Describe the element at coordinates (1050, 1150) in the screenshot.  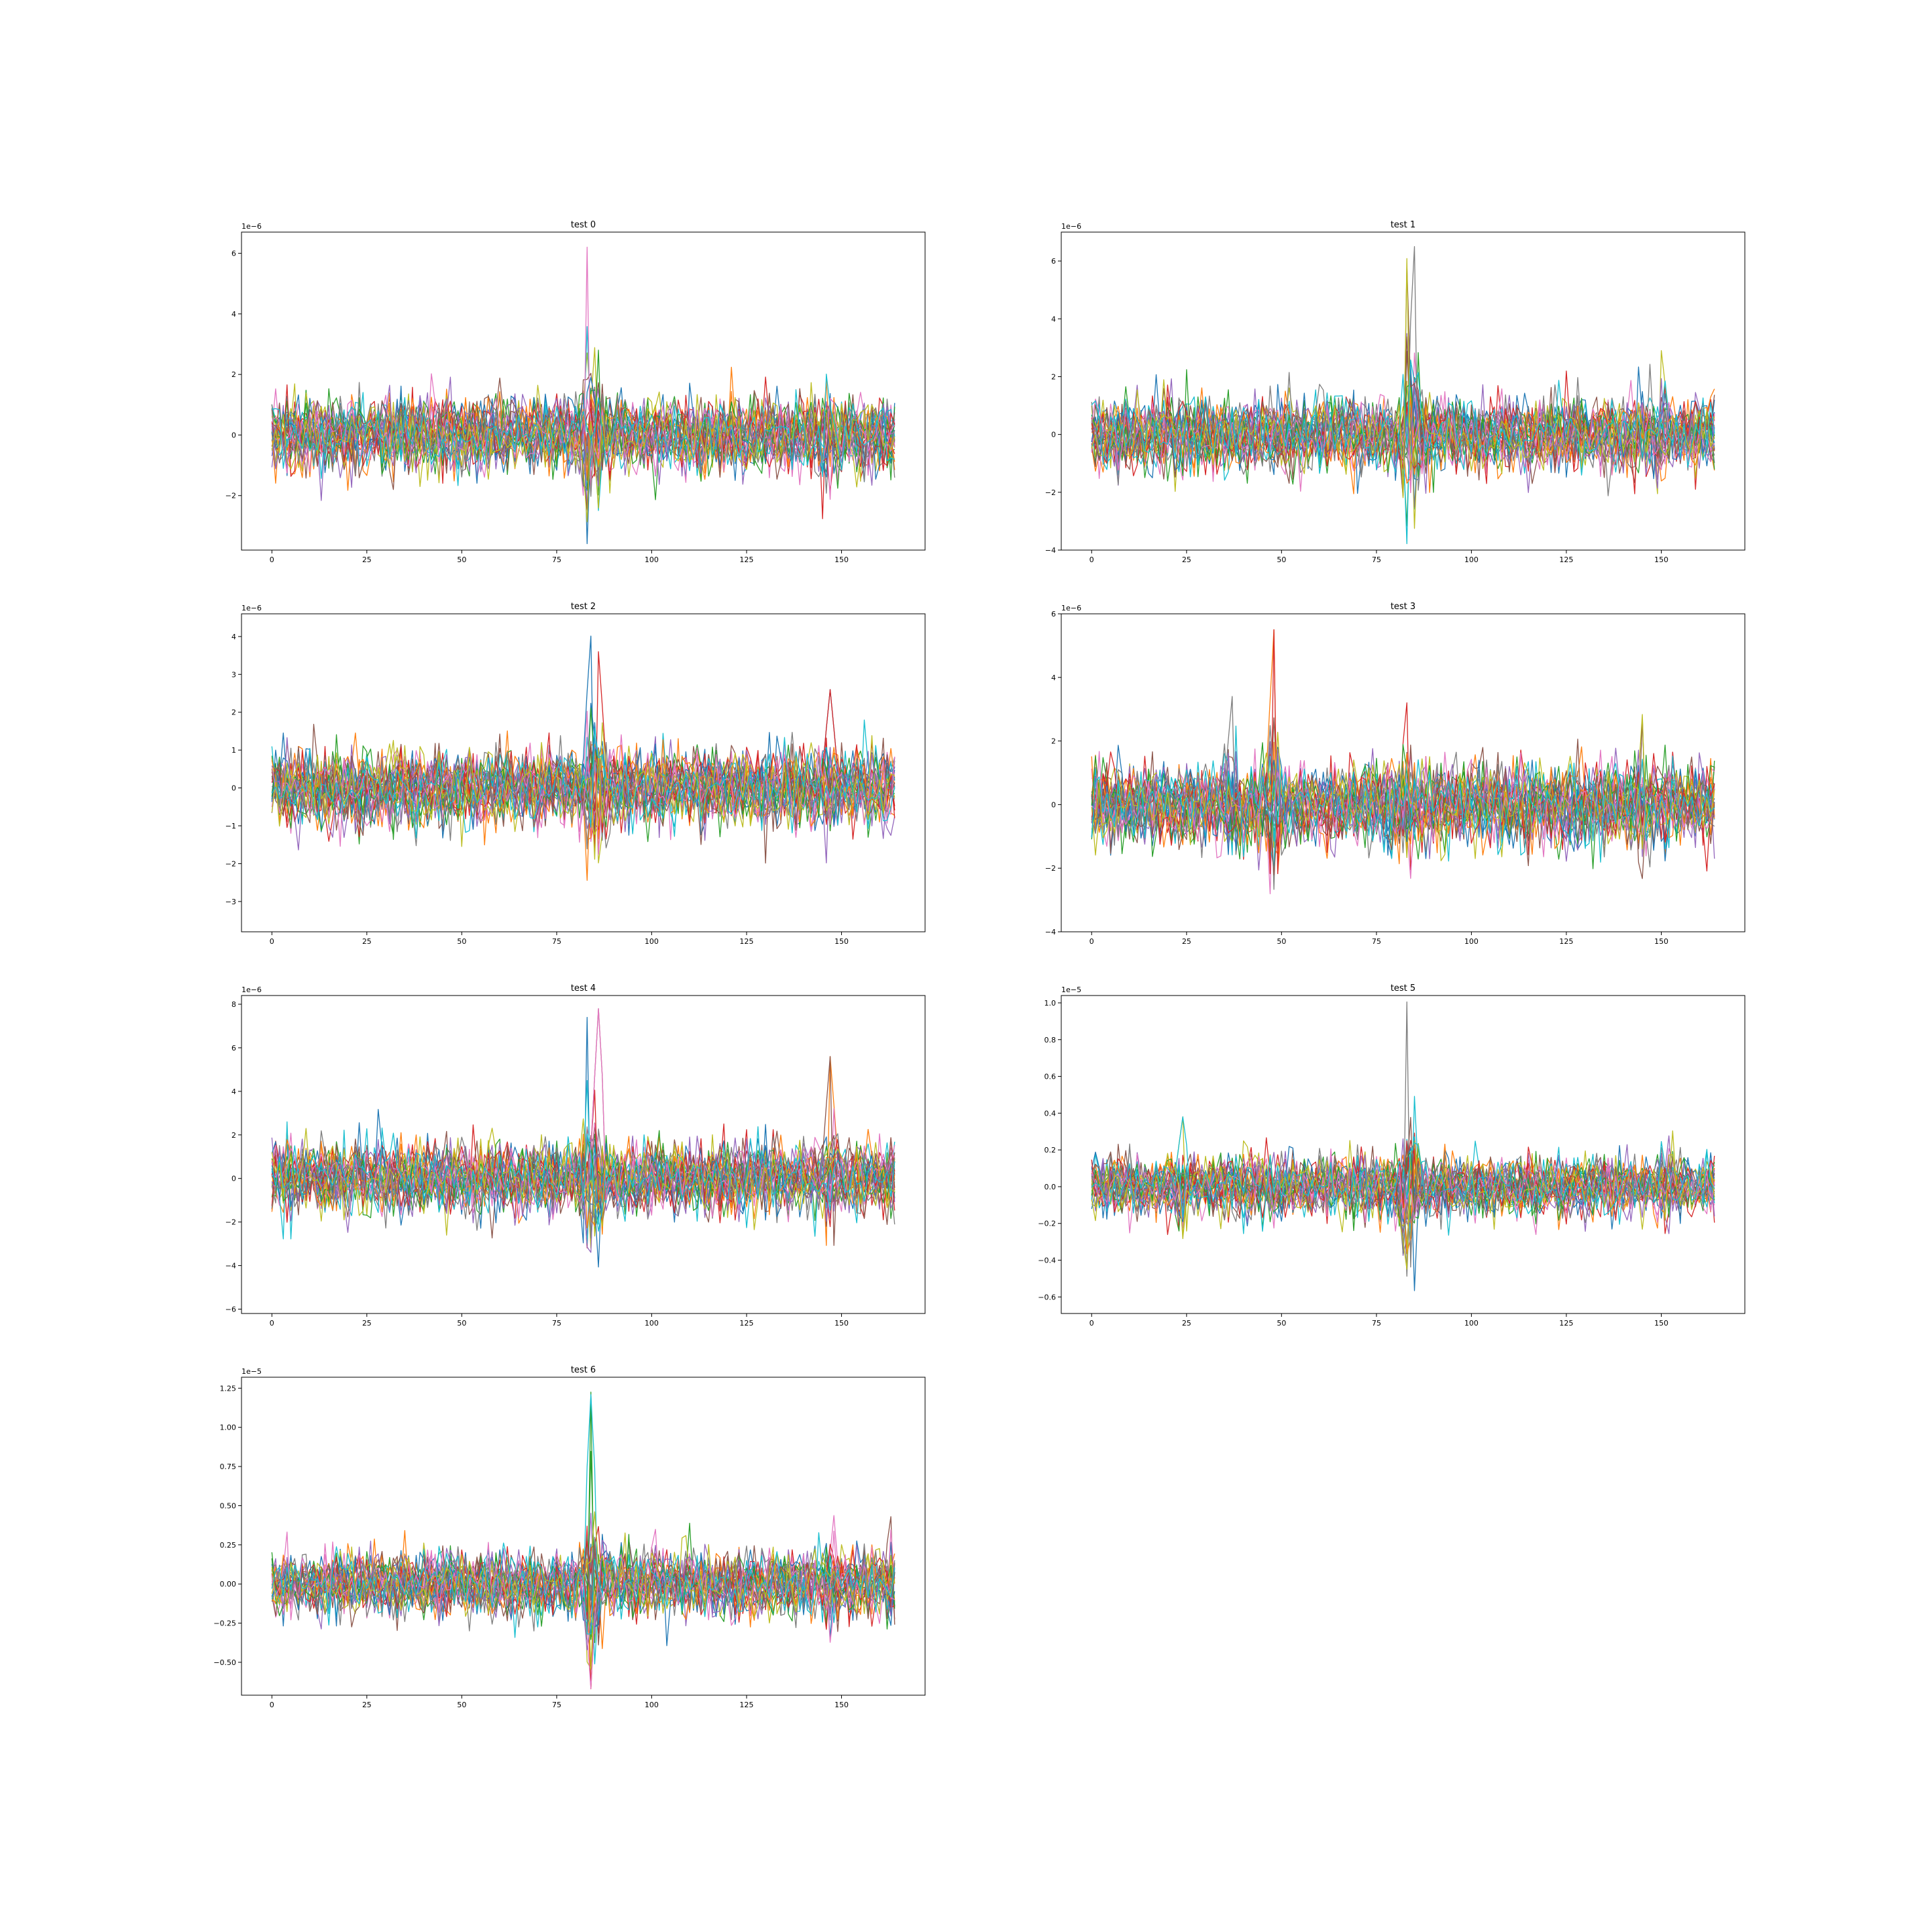
I see `y-tick-label: 0.2` at that location.